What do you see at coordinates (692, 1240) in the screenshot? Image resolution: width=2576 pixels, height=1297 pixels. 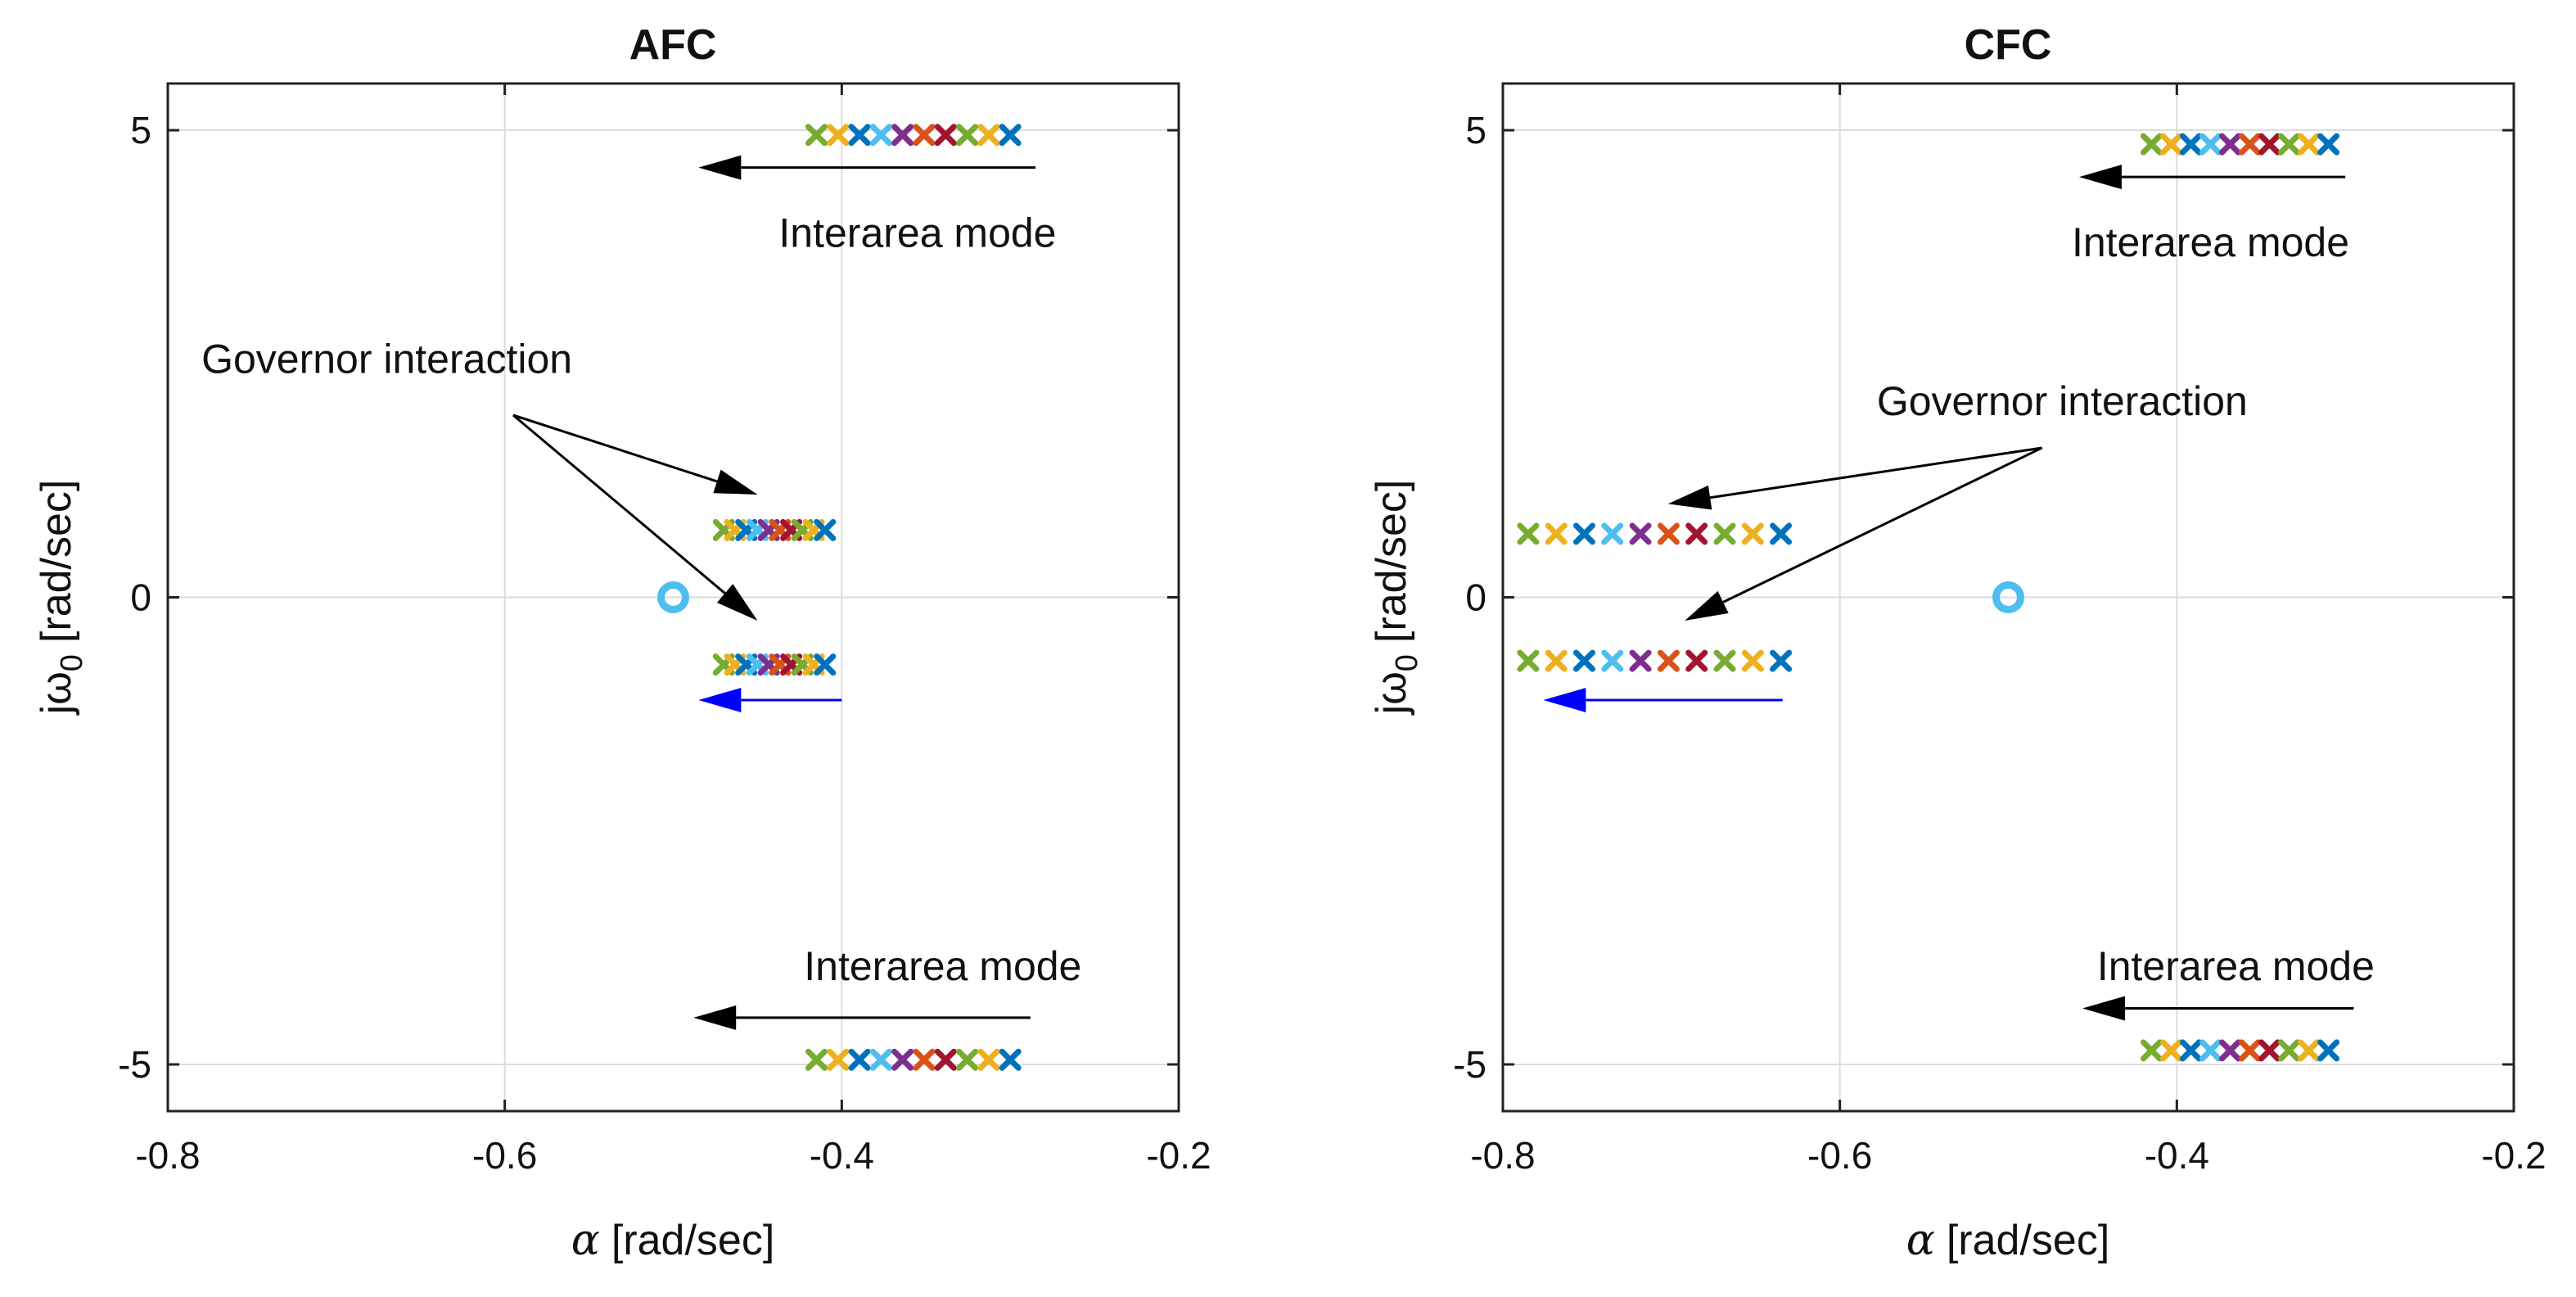 I see `x-axis-units: [rad/sec]` at bounding box center [692, 1240].